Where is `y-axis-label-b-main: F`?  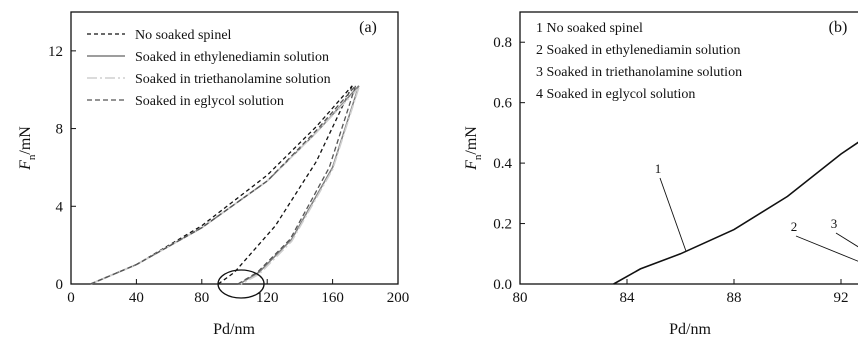 y-axis-label-b-main: F is located at coordinates (471, 165).